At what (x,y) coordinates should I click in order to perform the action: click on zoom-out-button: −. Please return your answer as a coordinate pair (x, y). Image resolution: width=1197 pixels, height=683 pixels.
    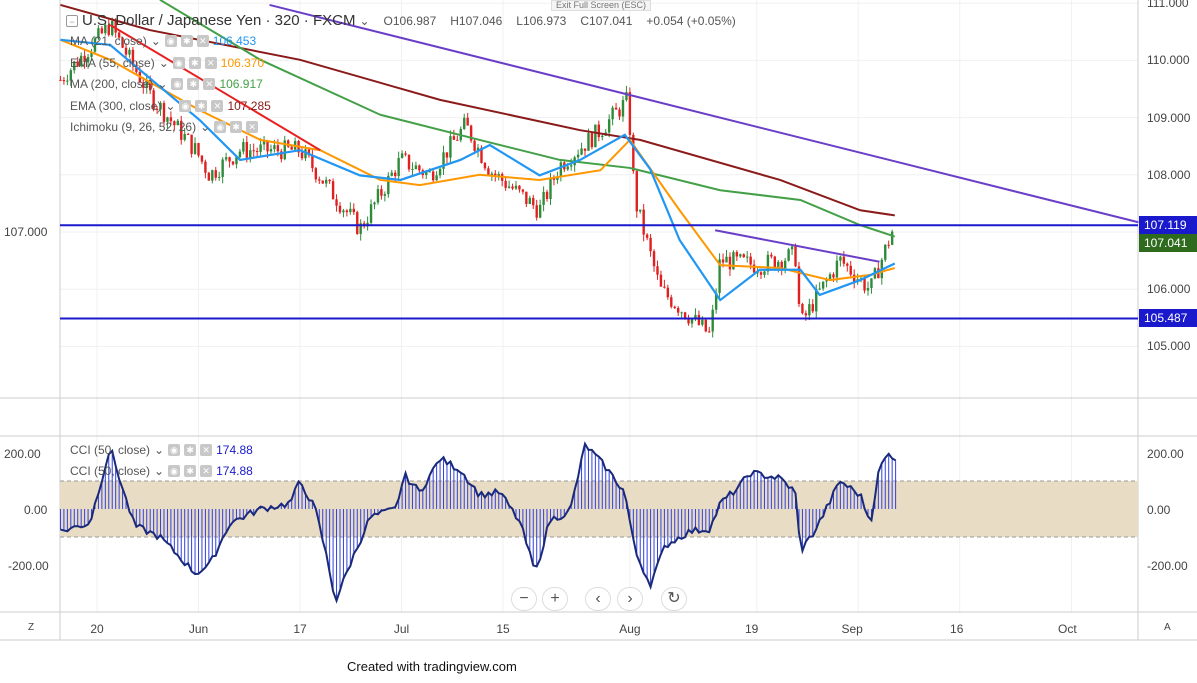
    Looking at the image, I should click on (524, 599).